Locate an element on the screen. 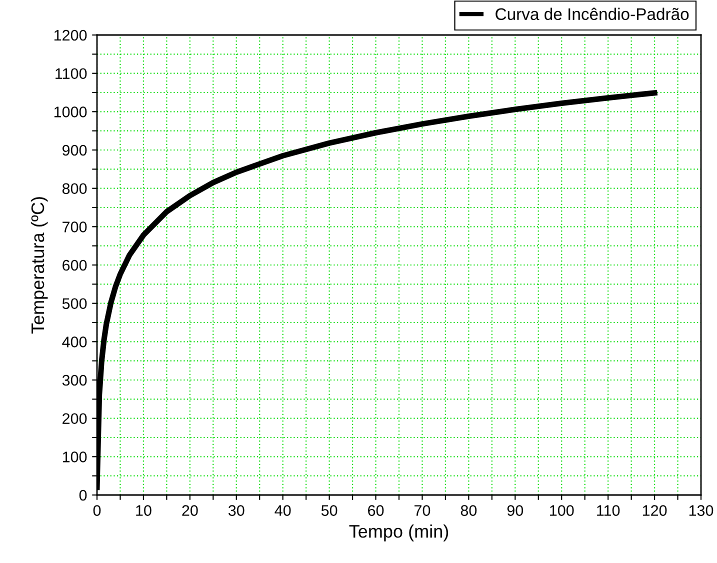  x-tick-label: 90 is located at coordinates (515, 510).